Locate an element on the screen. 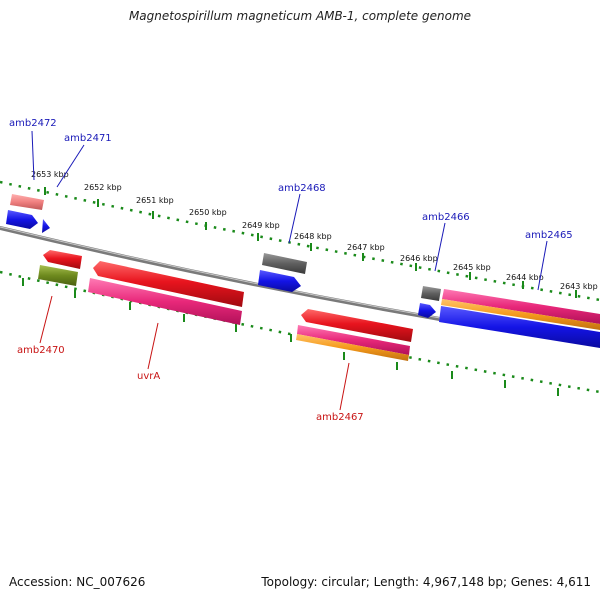 Image resolution: width=600 pixels, height=600 pixels. gene-label-amb2465: amb2465 is located at coordinates (549, 235).